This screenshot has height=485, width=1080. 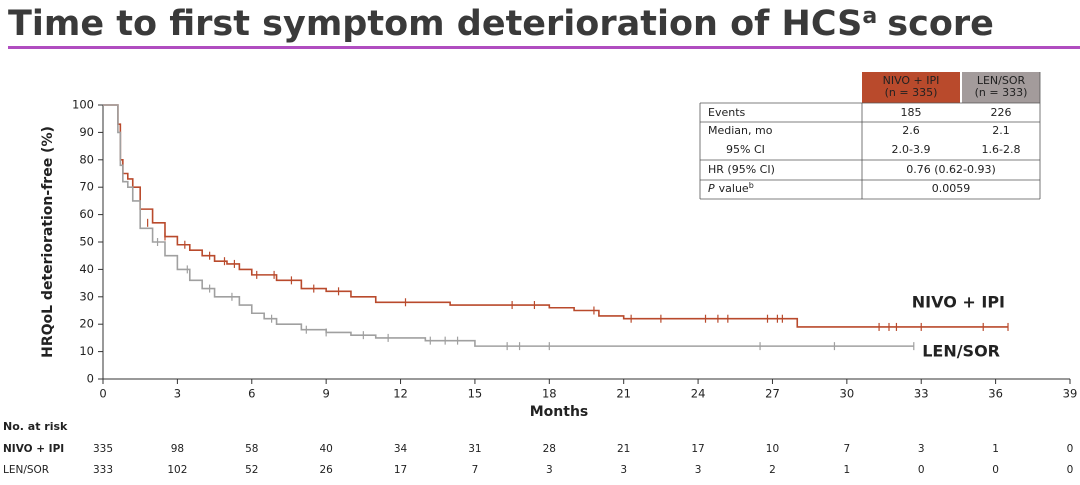 I want to click on table-cell: 2.6, so click(x=911, y=130).